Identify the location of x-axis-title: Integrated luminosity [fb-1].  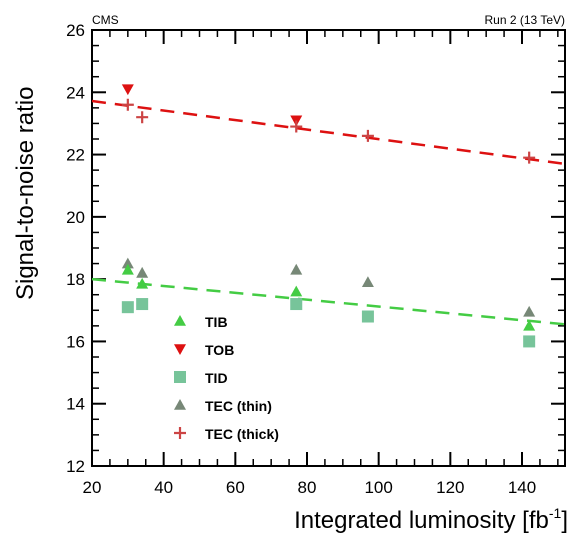
(431, 519).